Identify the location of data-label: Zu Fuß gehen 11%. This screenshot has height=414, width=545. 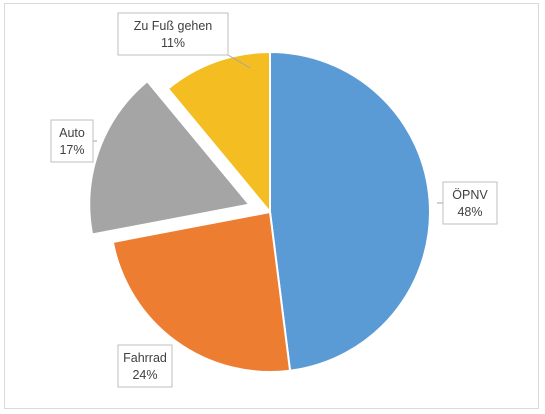
(173, 34).